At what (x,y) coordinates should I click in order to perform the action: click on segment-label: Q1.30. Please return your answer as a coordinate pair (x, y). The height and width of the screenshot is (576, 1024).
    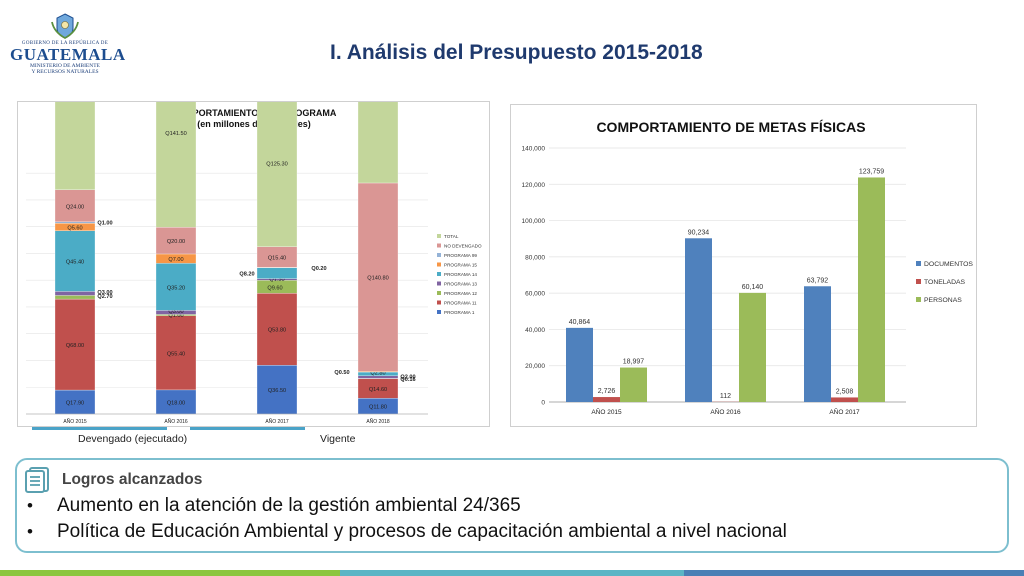
    Looking at the image, I should click on (276, 280).